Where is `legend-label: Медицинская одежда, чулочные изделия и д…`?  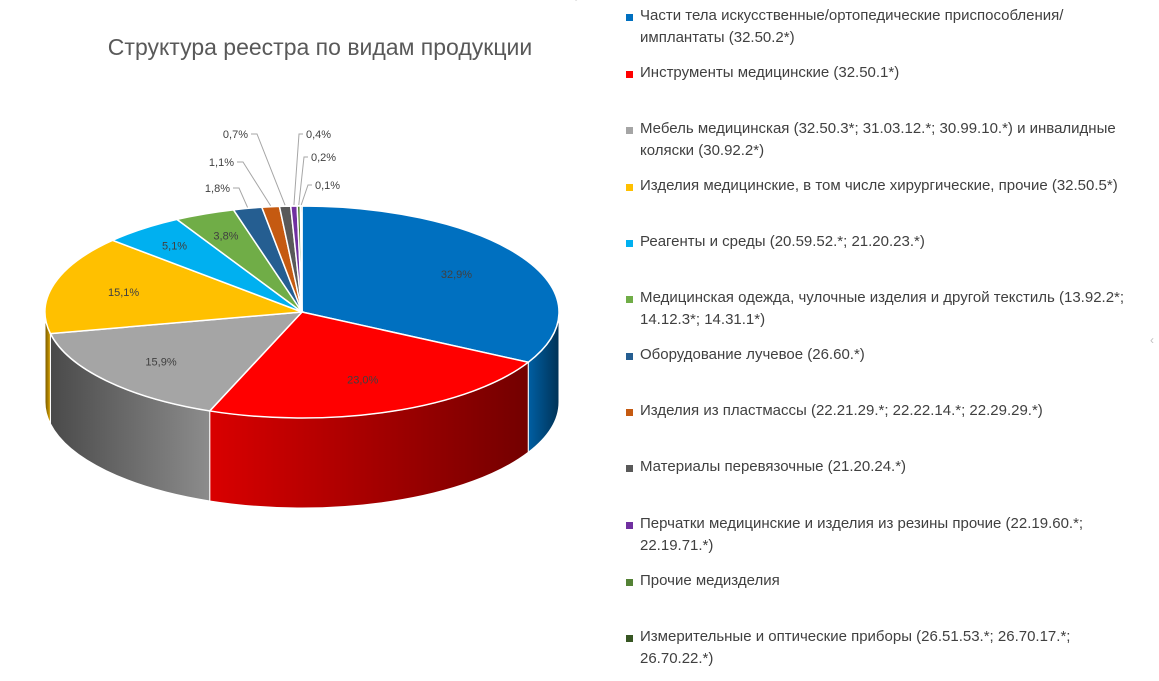 legend-label: Медицинская одежда, чулочные изделия и д… is located at coordinates (882, 308).